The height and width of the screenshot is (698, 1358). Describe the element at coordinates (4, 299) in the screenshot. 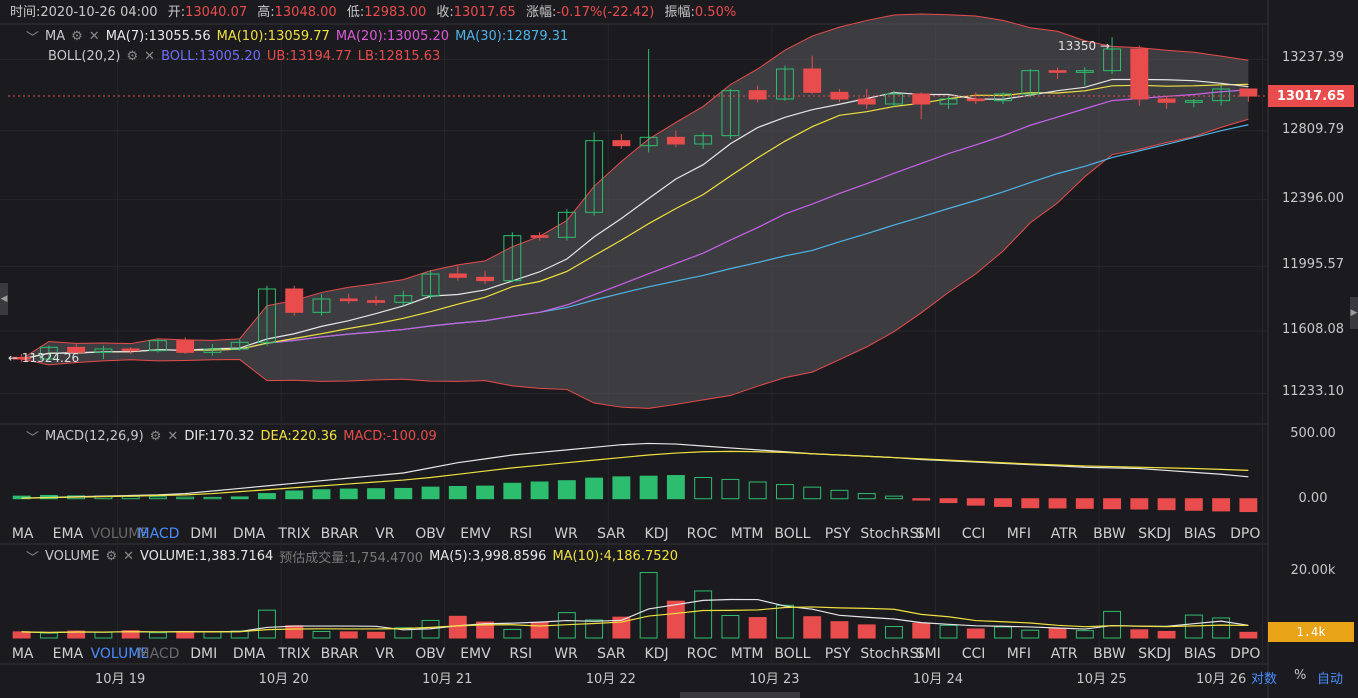

I see `left-panel-toggle: ◀` at that location.